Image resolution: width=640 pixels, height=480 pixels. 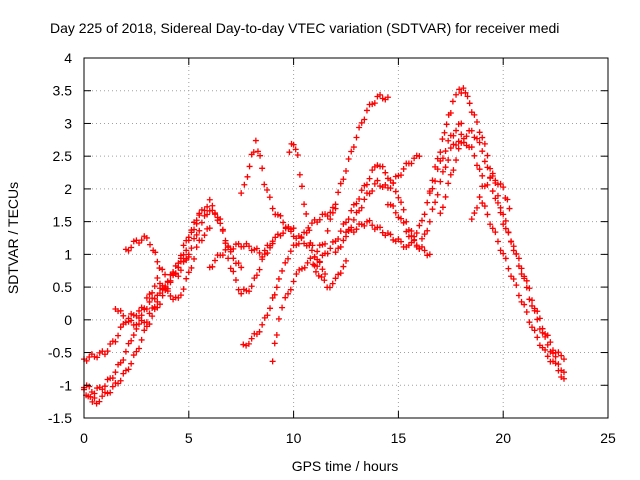 What do you see at coordinates (68, 189) in the screenshot?
I see `y-tick-label: 2` at bounding box center [68, 189].